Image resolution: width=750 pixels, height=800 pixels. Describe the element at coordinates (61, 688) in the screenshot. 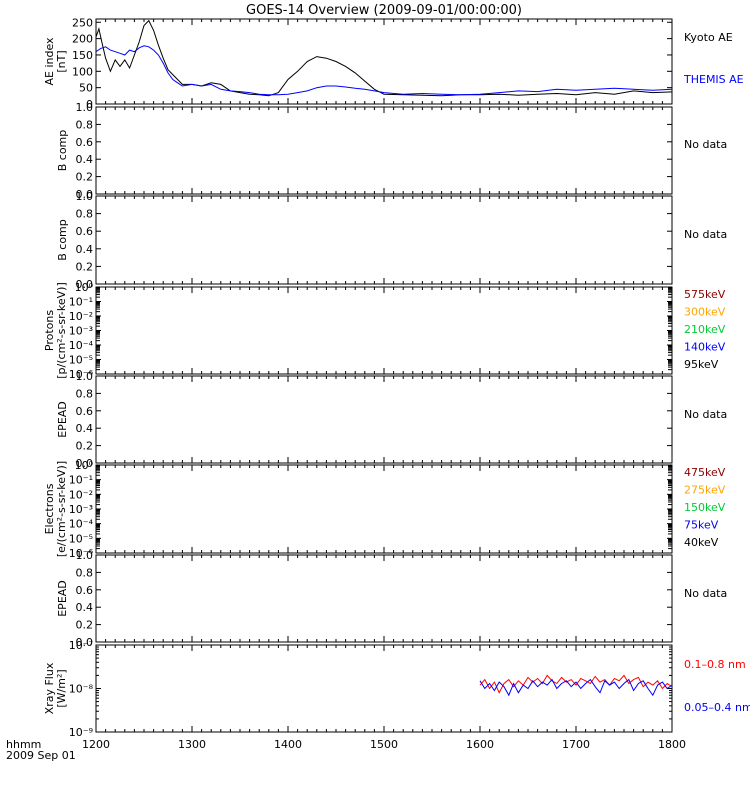

I see `y-axis-unit-label: [W/m²]` at that location.